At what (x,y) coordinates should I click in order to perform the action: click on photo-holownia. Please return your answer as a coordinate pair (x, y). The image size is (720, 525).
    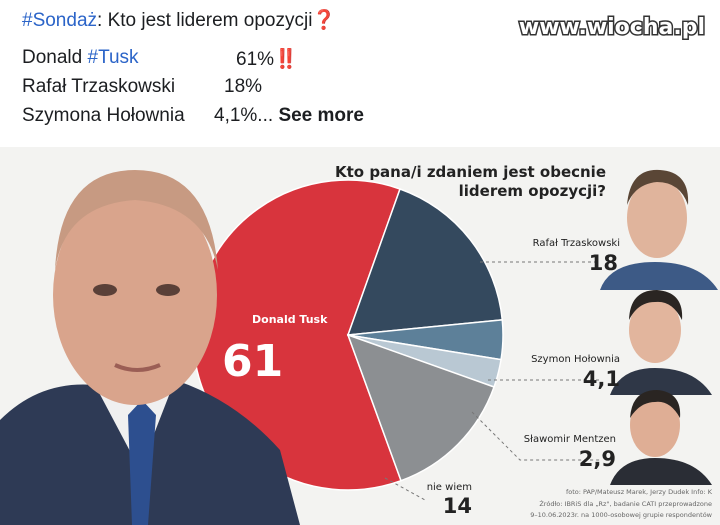
    Looking at the image, I should click on (661, 342).